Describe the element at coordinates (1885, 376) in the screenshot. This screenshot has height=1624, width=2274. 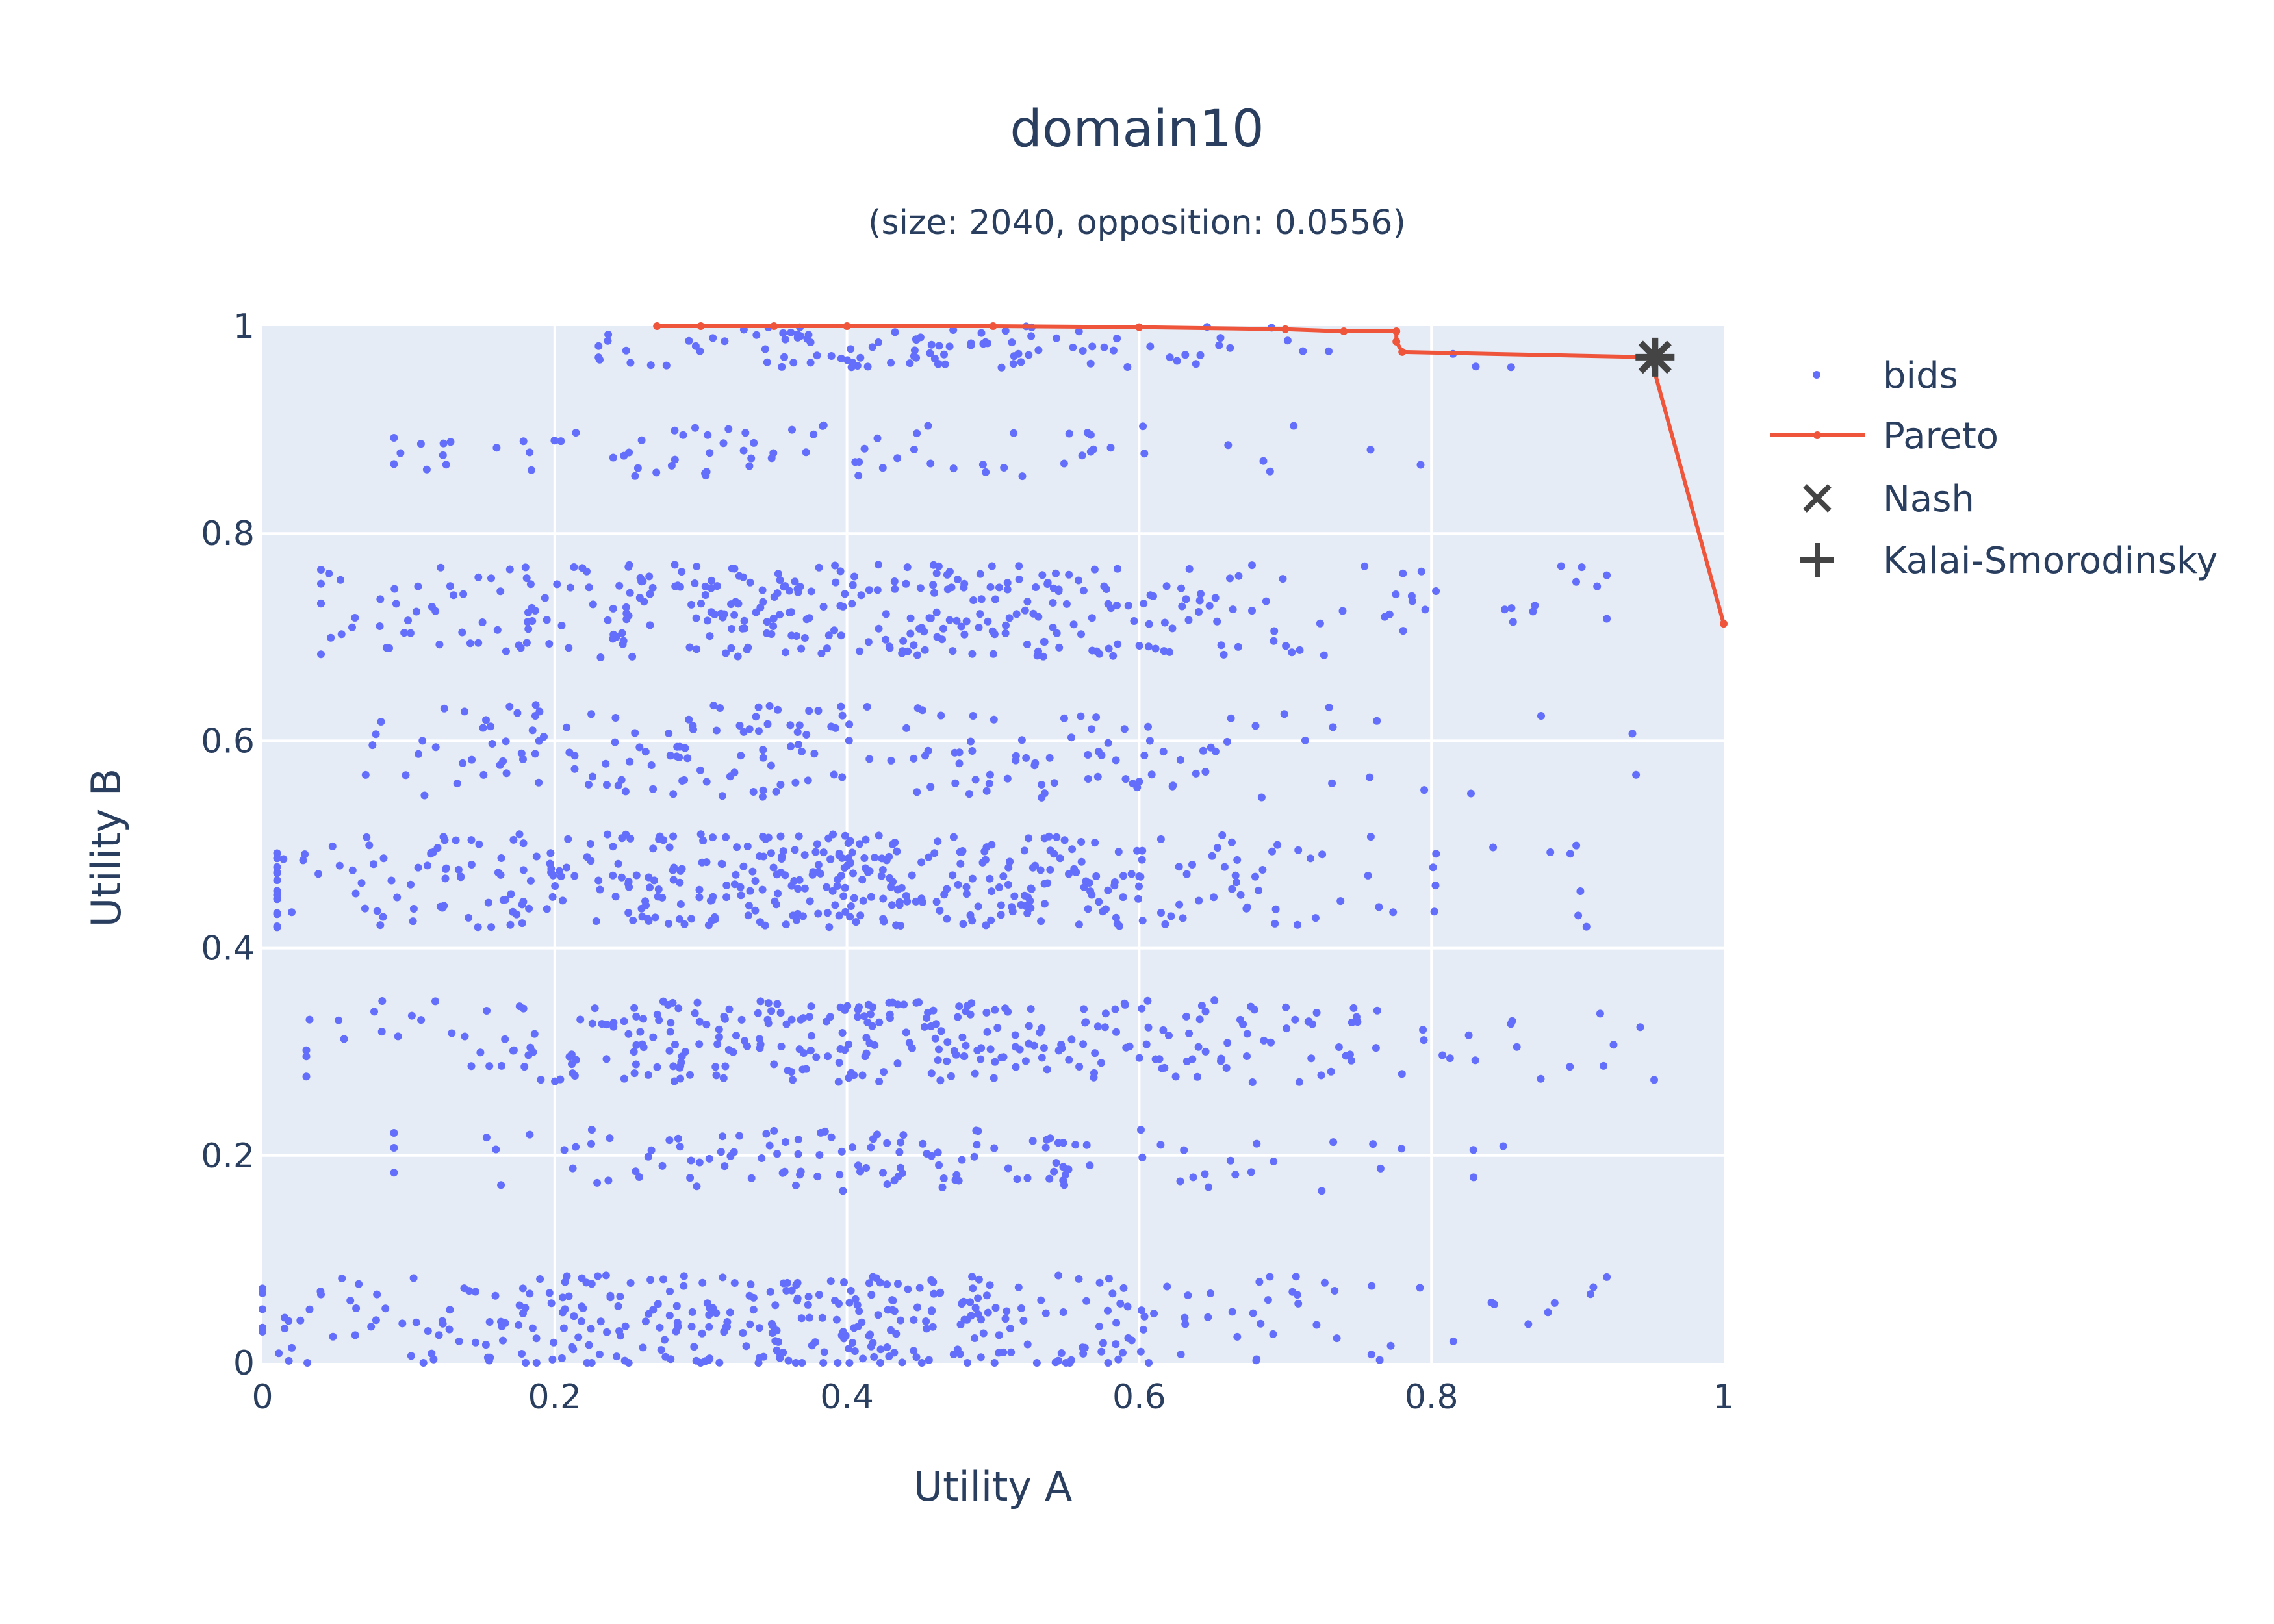
I see `legend-item-bids: bids` at that location.